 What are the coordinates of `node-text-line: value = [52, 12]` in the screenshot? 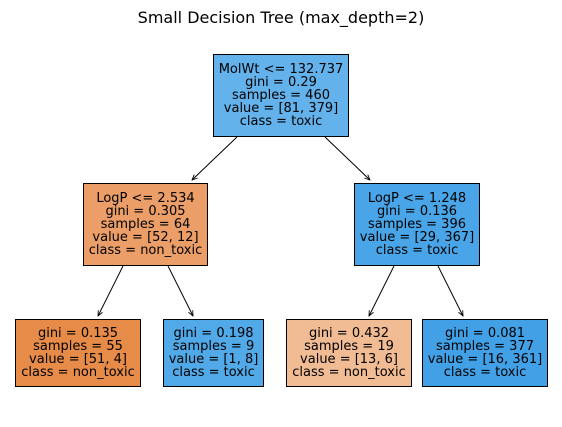 It's located at (145, 237).